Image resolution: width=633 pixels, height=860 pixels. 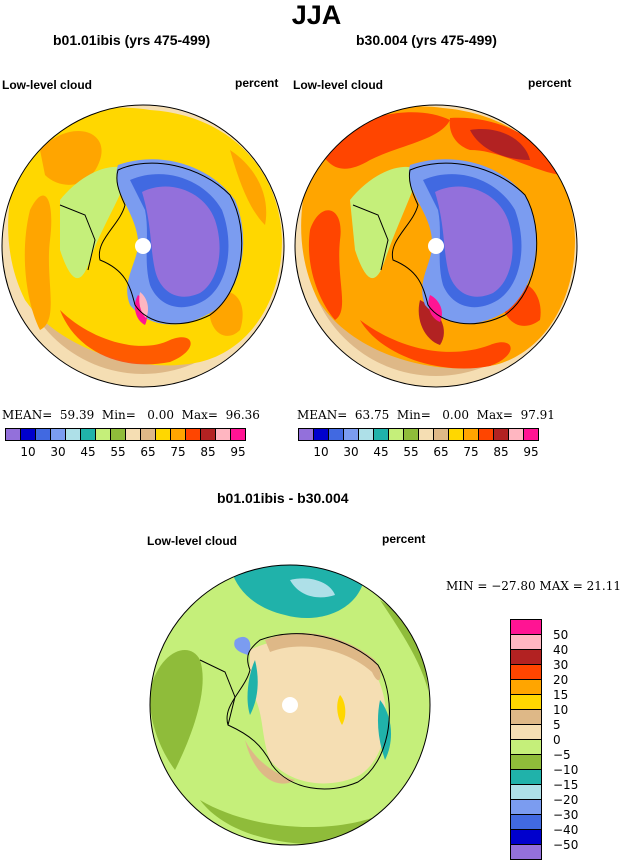 I want to click on left-variable-label: Low-level cloud, so click(x=47, y=85).